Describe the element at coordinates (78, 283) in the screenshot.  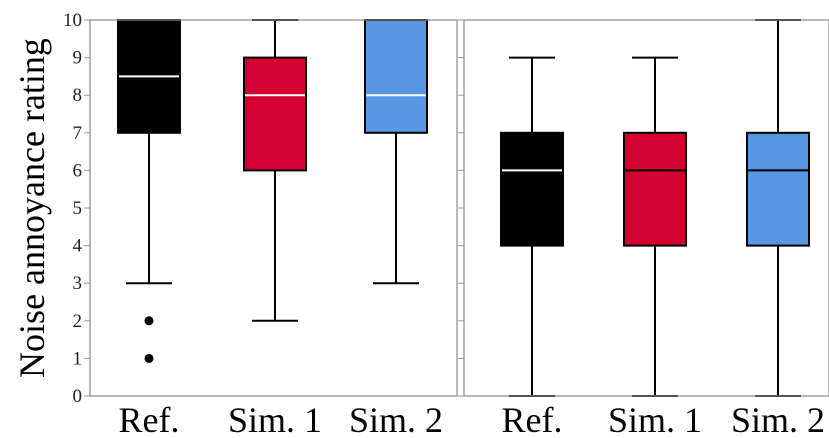
I see `y-tick-label: 3` at that location.